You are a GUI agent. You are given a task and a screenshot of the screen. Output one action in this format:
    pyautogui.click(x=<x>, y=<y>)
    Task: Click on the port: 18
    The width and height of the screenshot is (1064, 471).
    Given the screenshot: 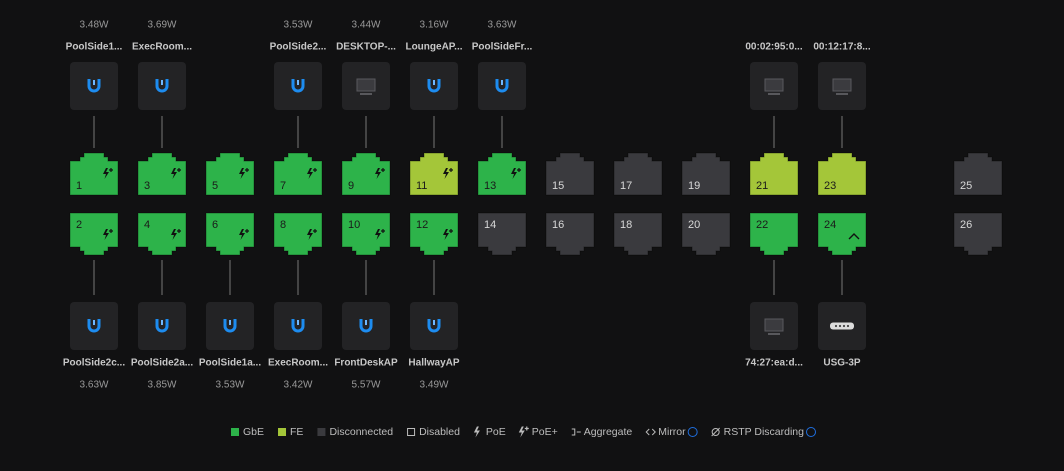 What is the action you would take?
    pyautogui.click(x=638, y=234)
    